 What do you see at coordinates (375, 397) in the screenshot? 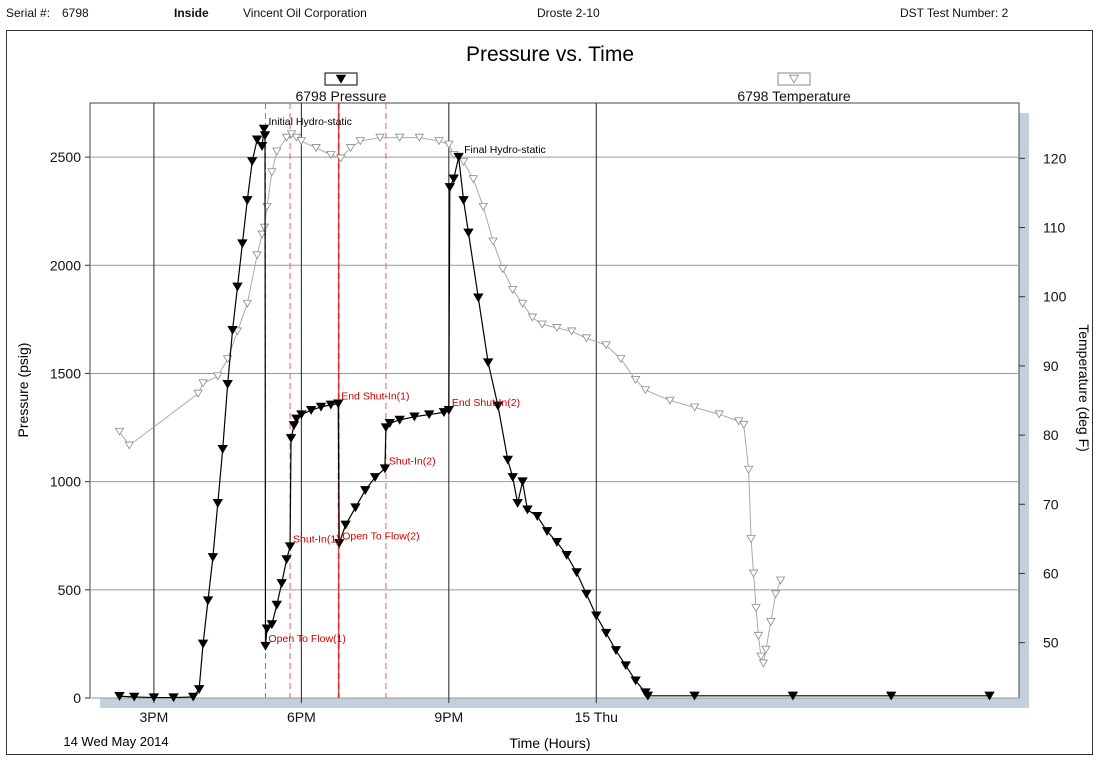
I see `annotation-label: End Shut-In(1)` at bounding box center [375, 397].